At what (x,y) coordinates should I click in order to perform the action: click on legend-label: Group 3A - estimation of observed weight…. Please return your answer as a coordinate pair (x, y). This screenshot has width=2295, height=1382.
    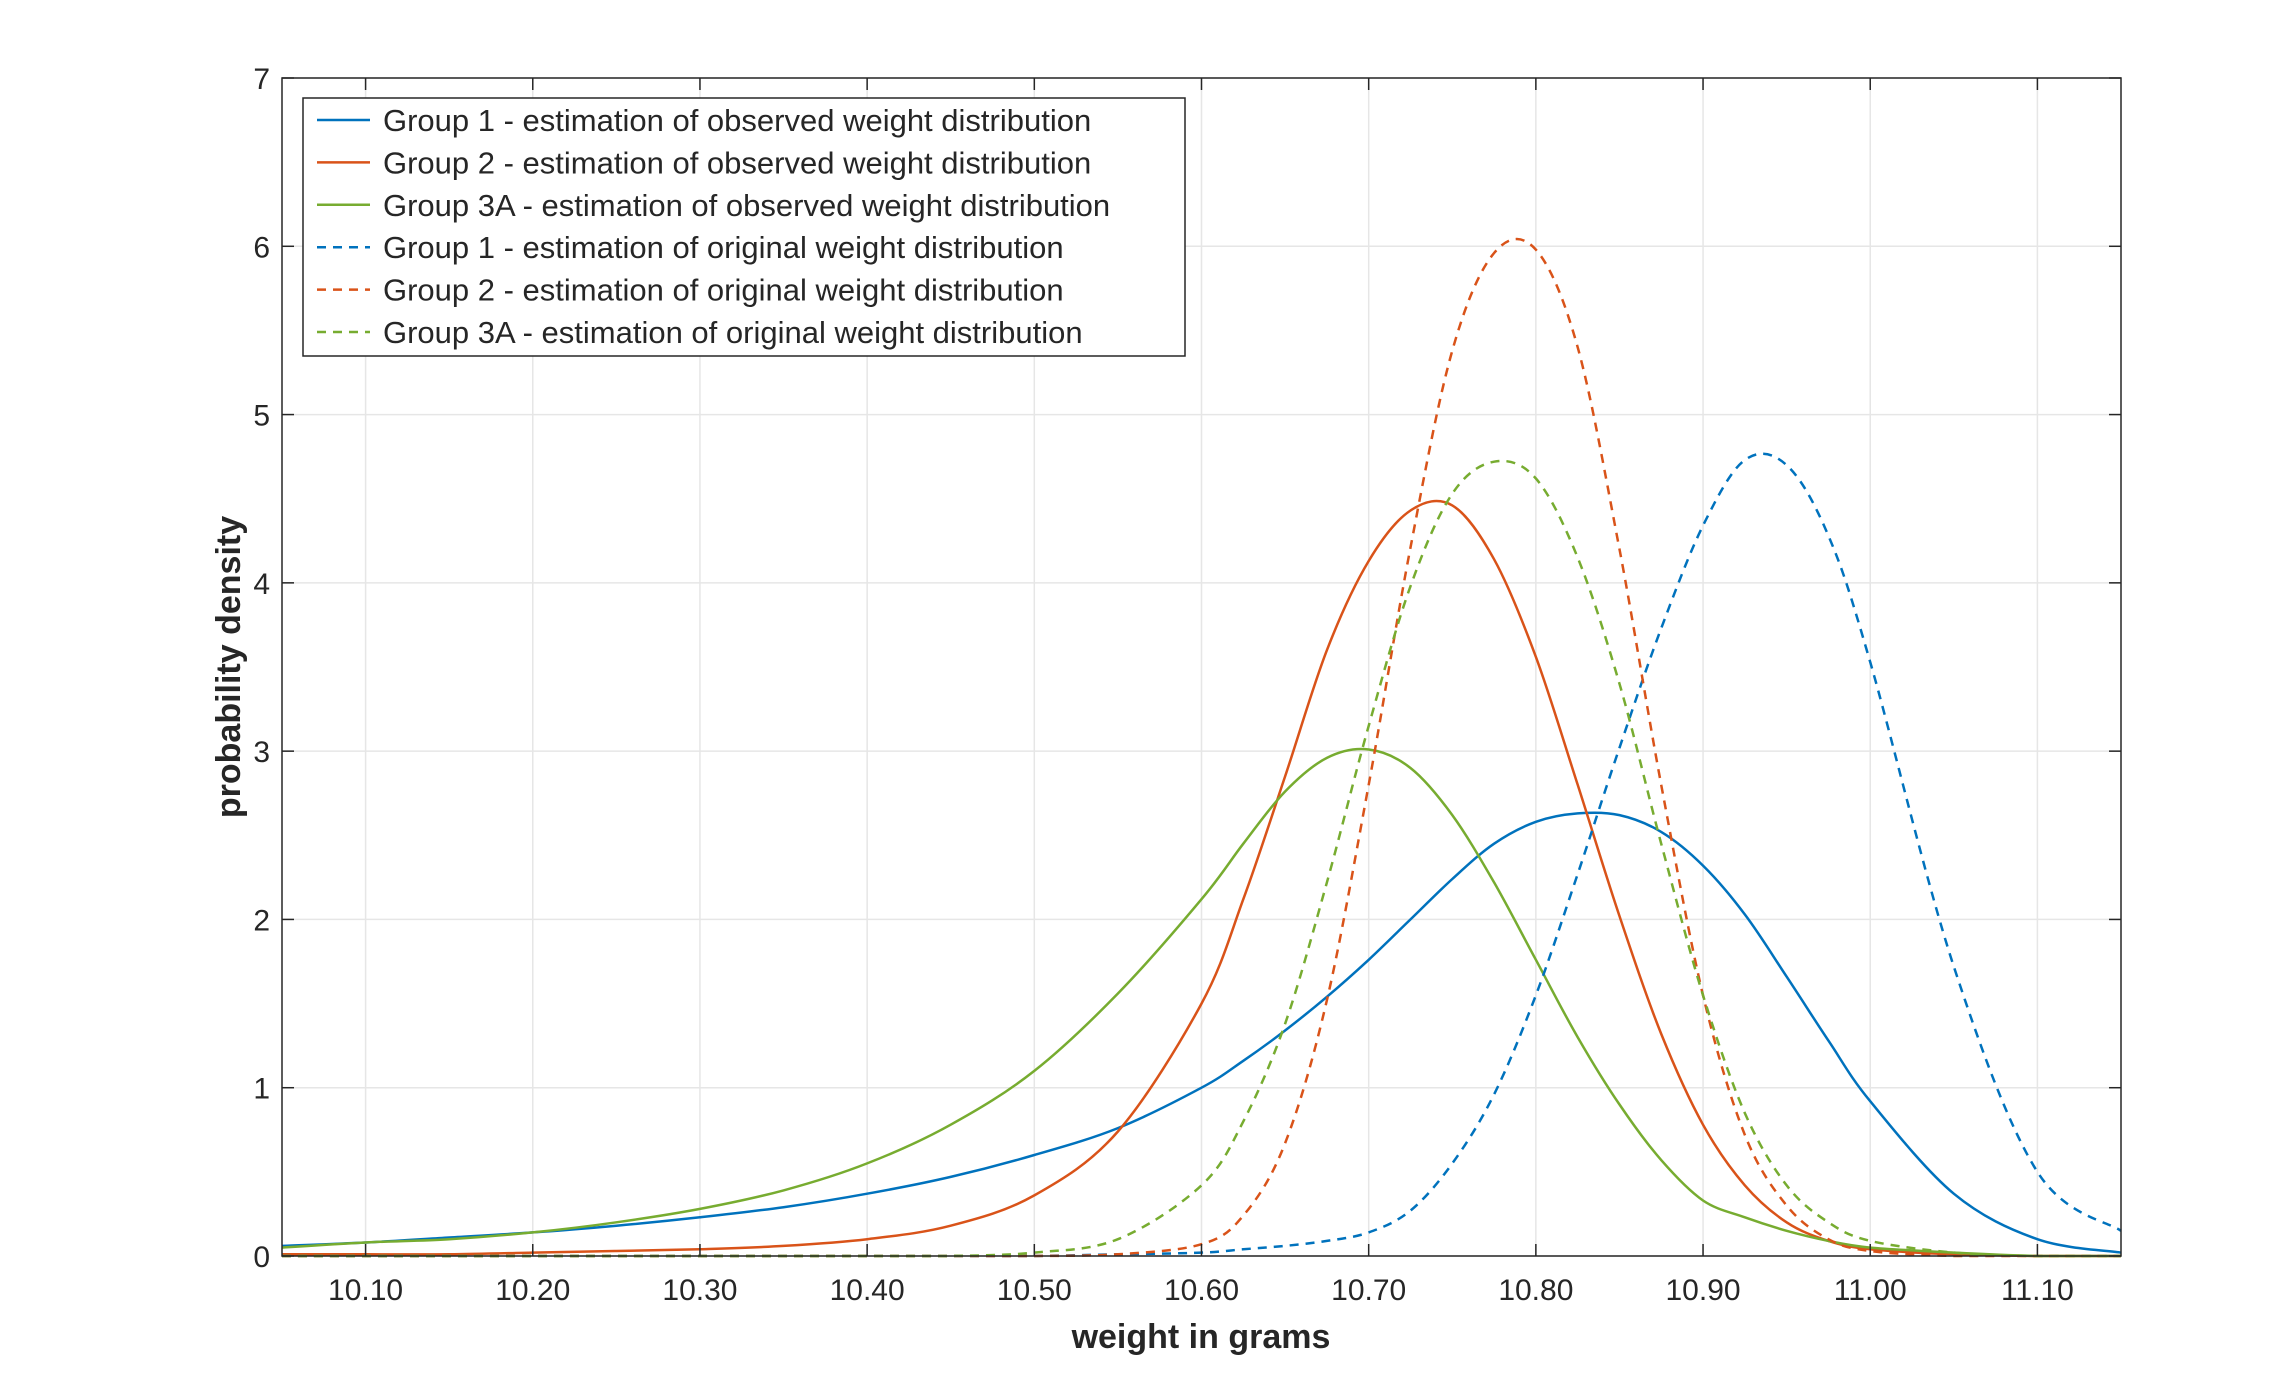
    Looking at the image, I should click on (746, 205).